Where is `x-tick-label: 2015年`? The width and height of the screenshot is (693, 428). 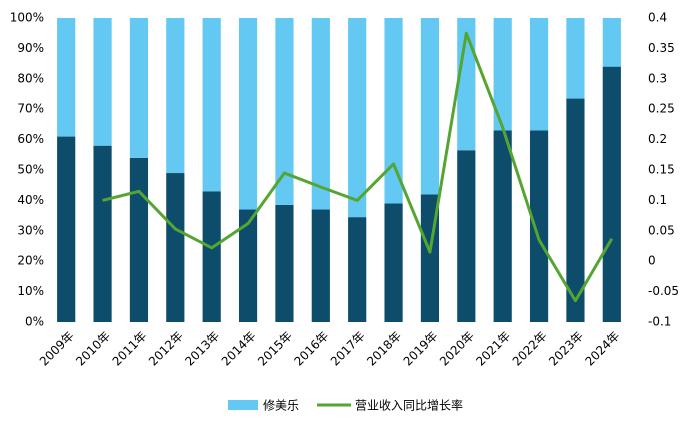
x-tick-label: 2015年 is located at coordinates (275, 349).